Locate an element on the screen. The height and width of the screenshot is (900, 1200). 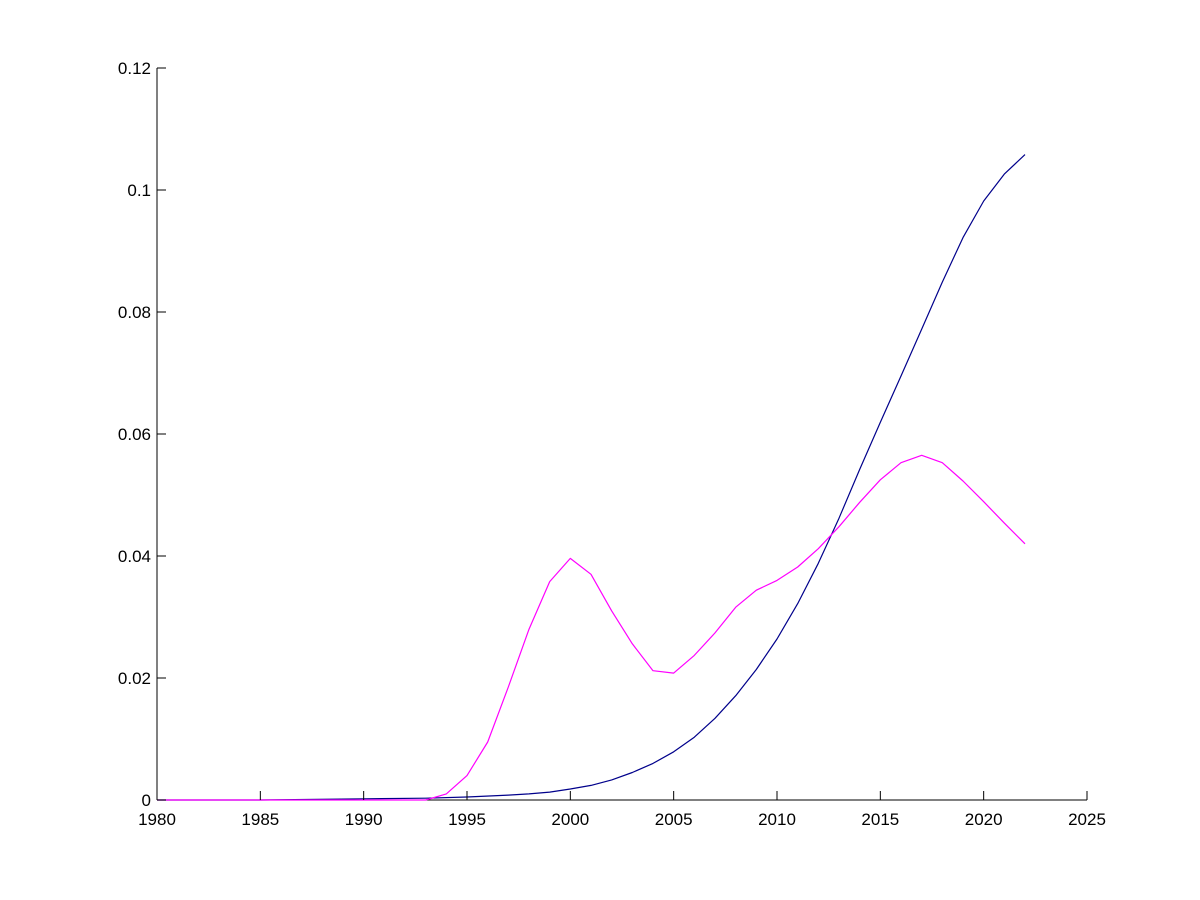
x-tick-label: 1980 is located at coordinates (157, 819).